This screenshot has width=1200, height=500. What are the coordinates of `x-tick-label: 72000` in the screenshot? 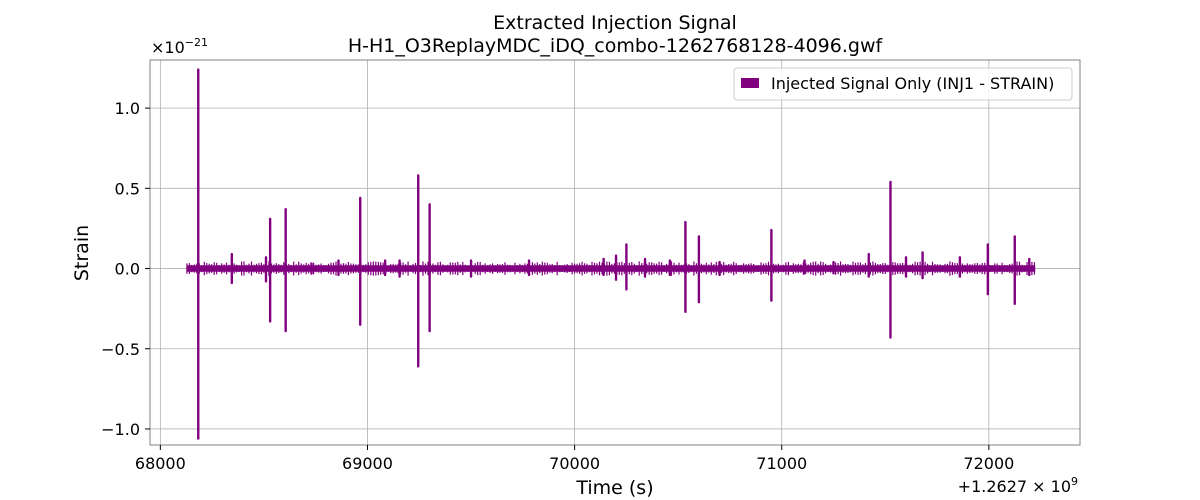 It's located at (988, 463).